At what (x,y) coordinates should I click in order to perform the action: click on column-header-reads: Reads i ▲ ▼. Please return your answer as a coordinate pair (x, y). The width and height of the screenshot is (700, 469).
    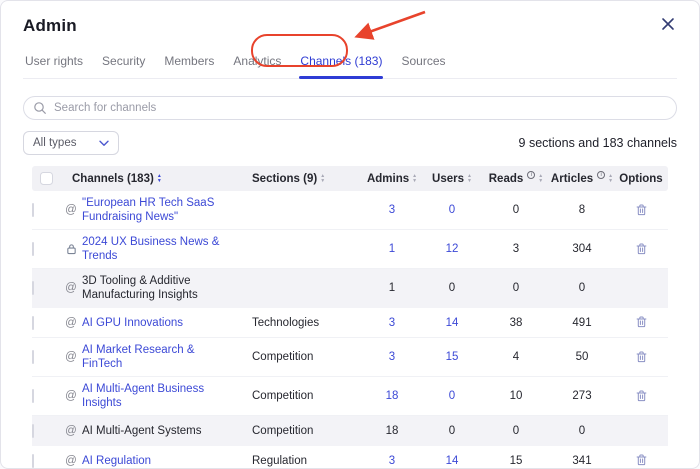
    Looking at the image, I should click on (516, 177).